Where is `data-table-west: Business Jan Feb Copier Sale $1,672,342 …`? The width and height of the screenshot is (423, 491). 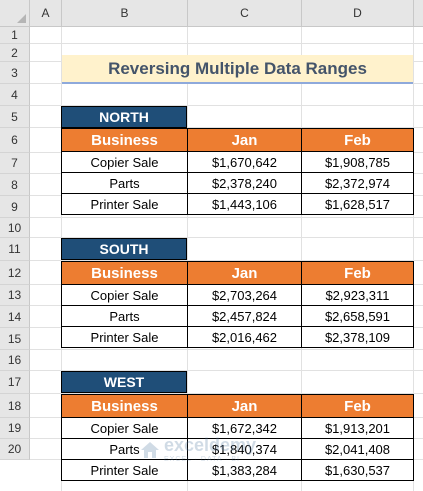
data-table-west: Business Jan Feb Copier Sale $1,672,342 … is located at coordinates (237, 437).